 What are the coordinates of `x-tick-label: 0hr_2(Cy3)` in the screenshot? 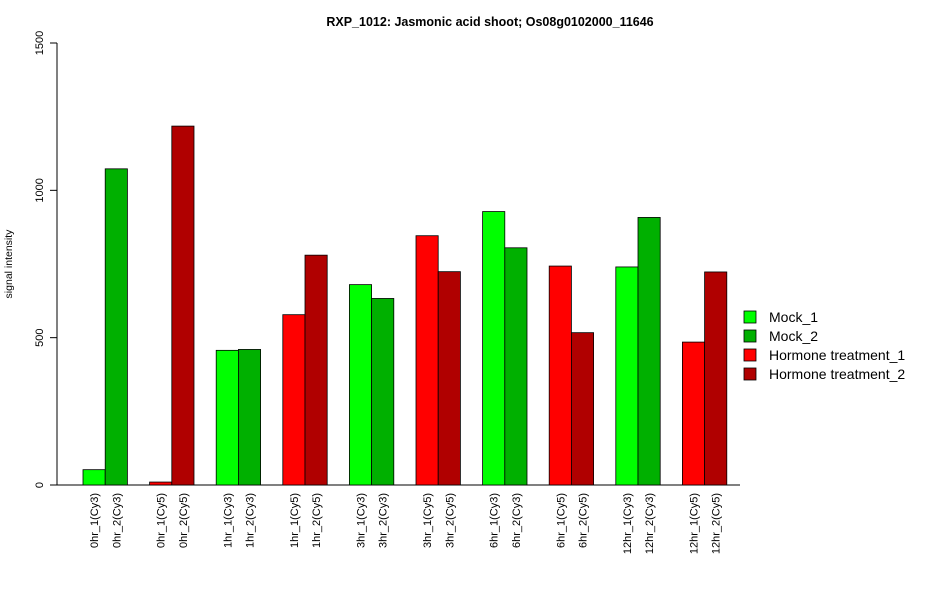 It's located at (117, 520).